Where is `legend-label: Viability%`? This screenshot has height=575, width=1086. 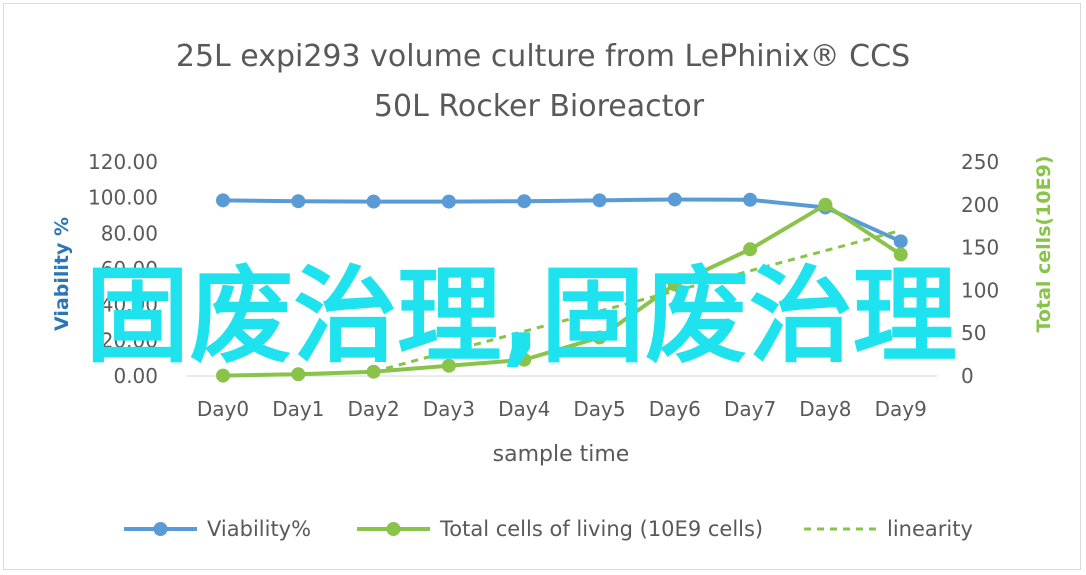
legend-label: Viability% is located at coordinates (259, 529).